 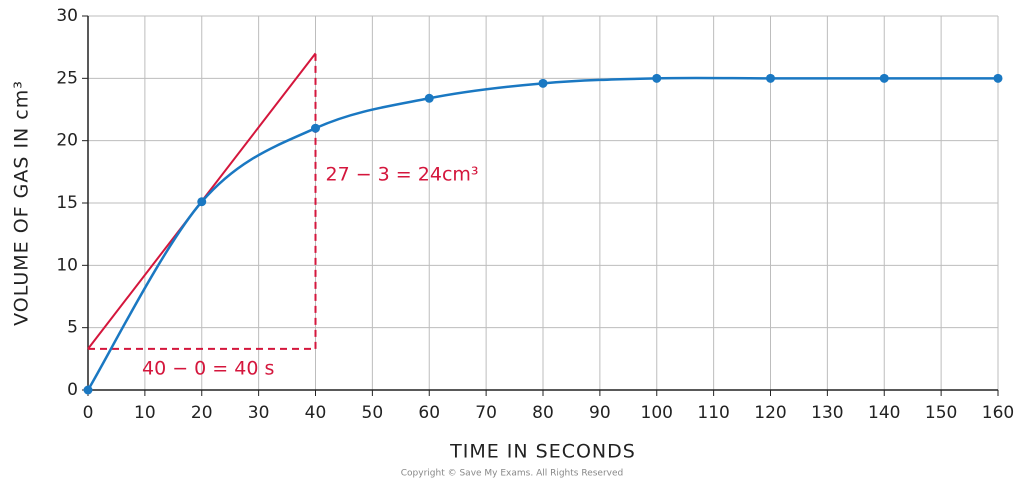 I want to click on annotation: 40 − 0 = 40 s, so click(x=208, y=369).